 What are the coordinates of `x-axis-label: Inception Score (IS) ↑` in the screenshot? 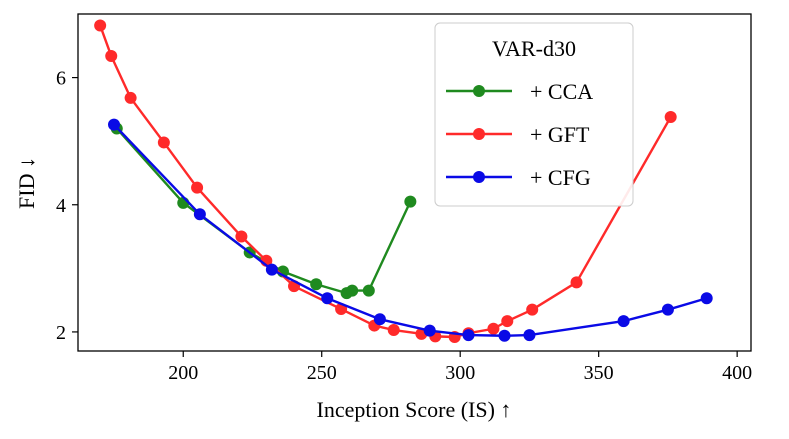 It's located at (414, 409).